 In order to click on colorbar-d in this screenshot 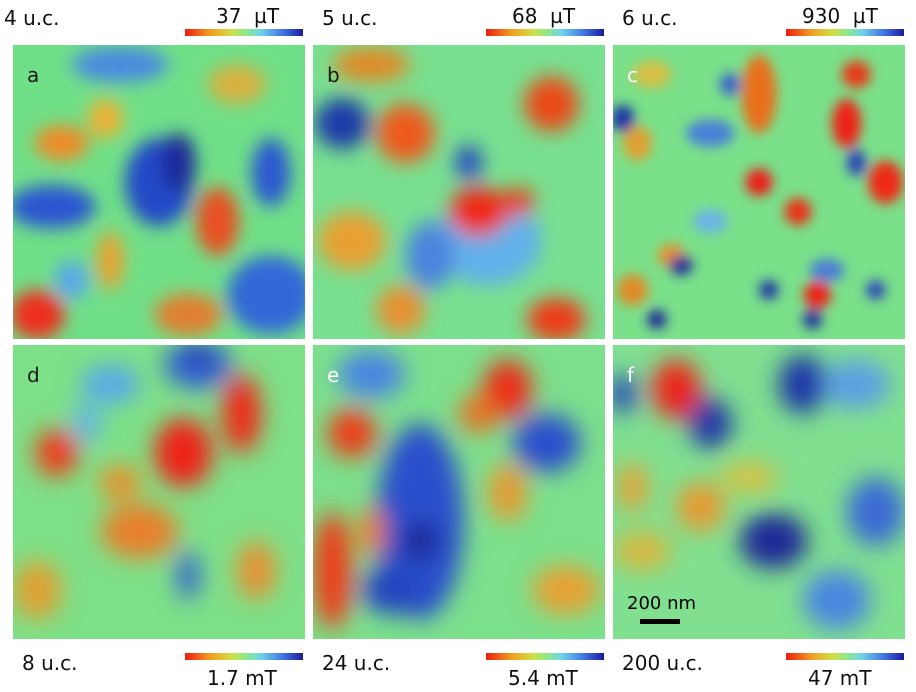, I will do `click(244, 656)`.